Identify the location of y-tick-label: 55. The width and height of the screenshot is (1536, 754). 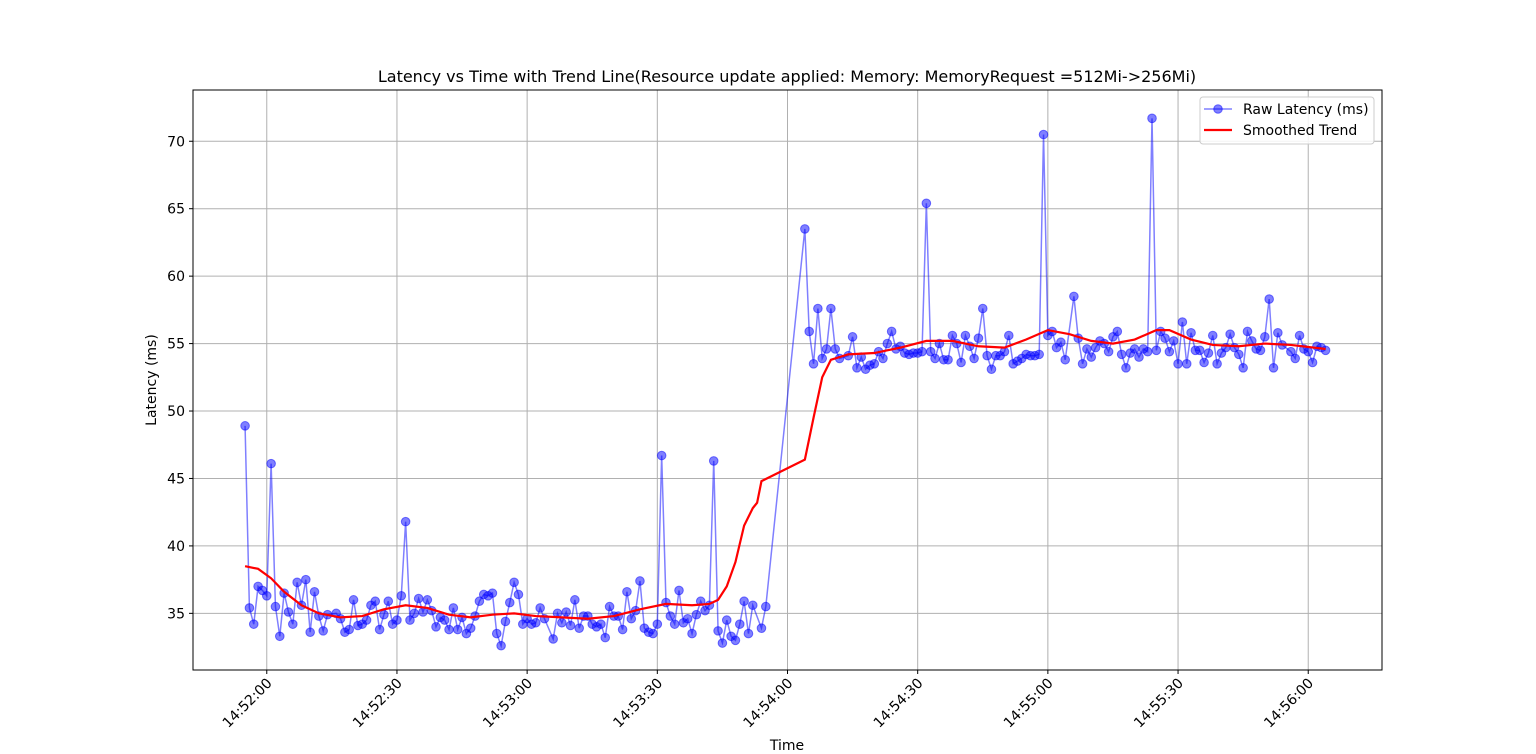
(176, 345).